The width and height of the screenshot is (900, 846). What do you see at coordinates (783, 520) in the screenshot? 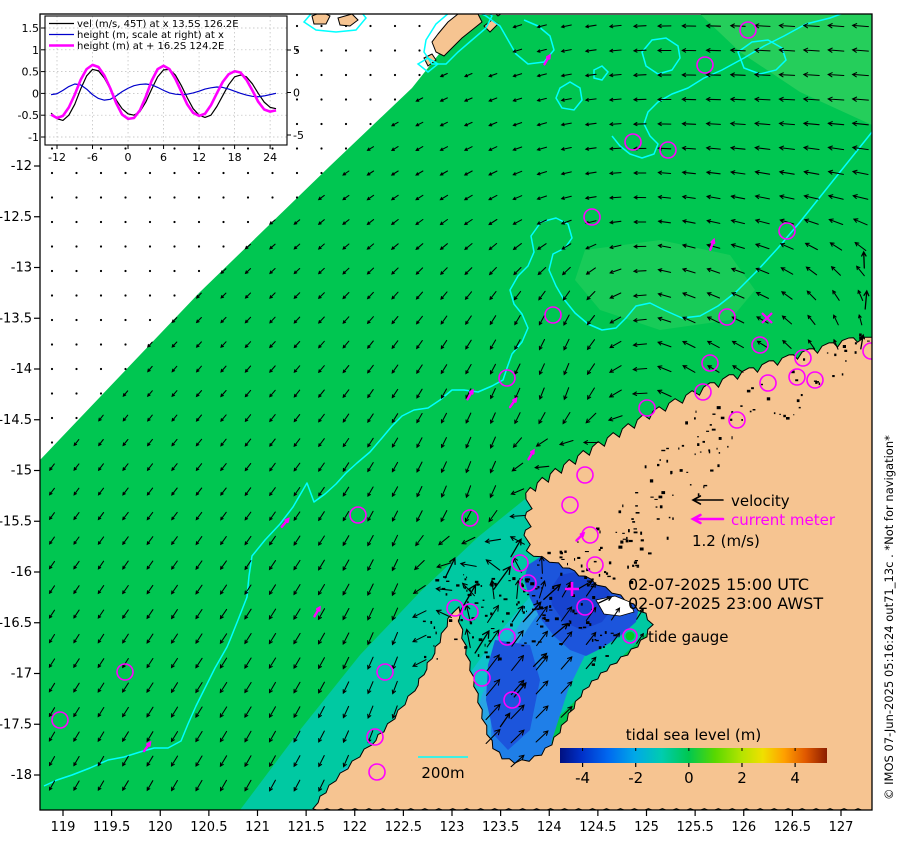
I see `current-meter-label: current meter` at bounding box center [783, 520].